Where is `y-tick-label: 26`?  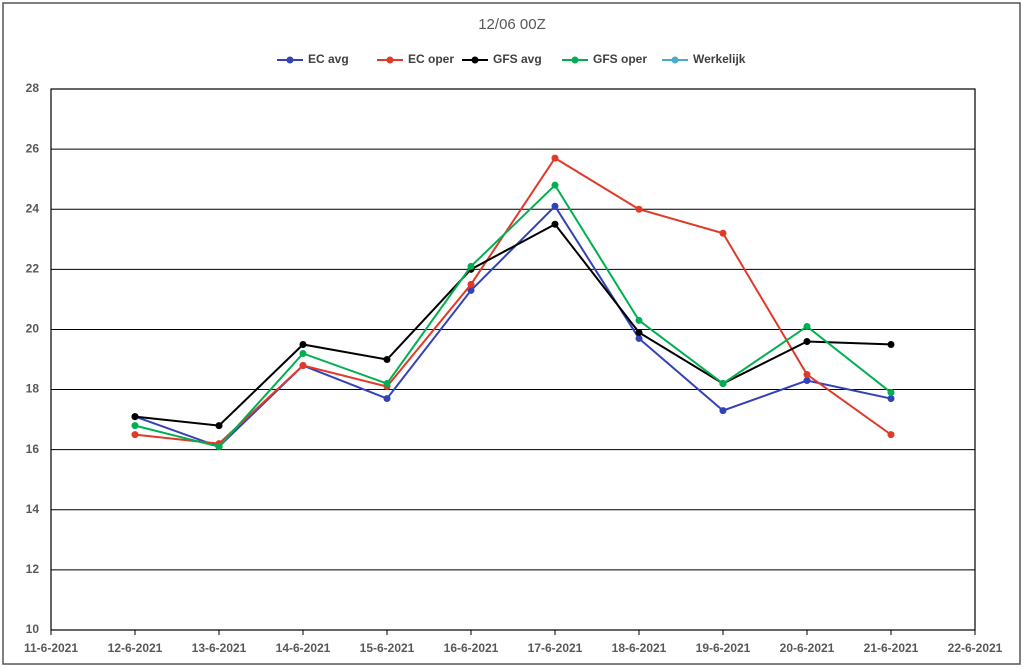 y-tick-label: 26 is located at coordinates (33, 148).